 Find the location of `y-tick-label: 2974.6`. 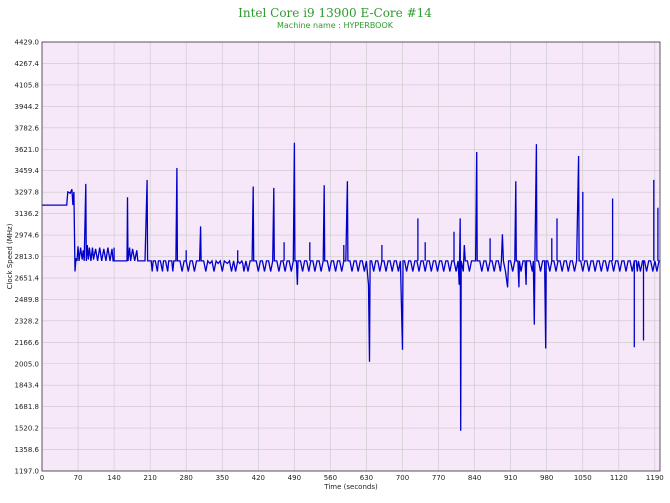

y-tick-label: 2974.6 is located at coordinates (27, 236).